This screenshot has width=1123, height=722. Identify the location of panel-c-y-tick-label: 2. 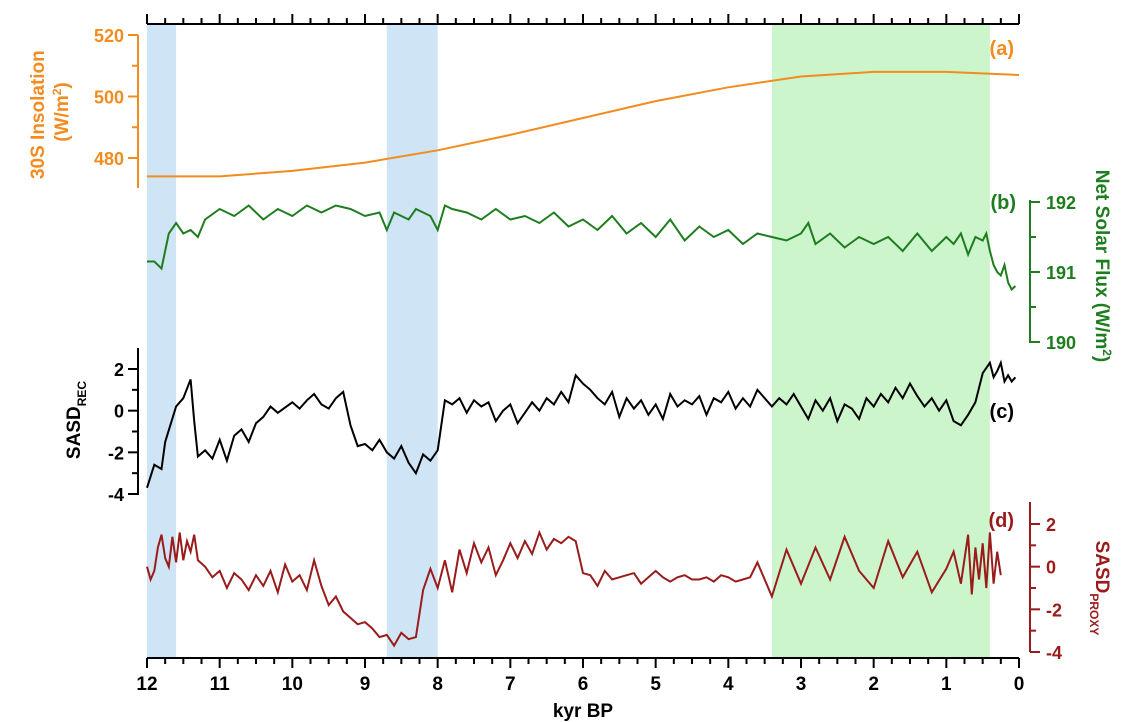
(119, 370).